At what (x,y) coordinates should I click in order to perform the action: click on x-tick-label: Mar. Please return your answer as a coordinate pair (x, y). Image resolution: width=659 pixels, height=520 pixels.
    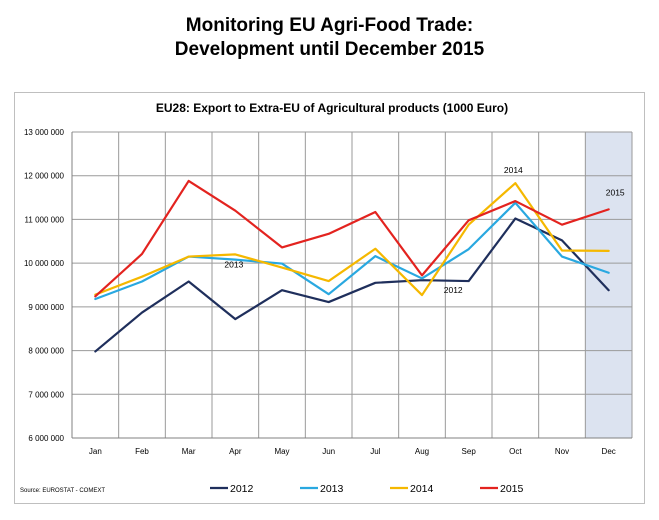
    Looking at the image, I should click on (189, 451).